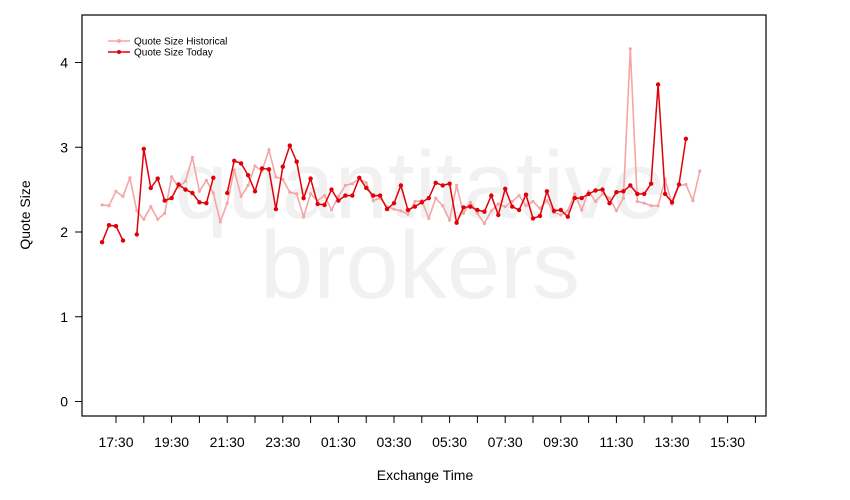 Image resolution: width=850 pixels, height=500 pixels. Describe the element at coordinates (64, 402) in the screenshot. I see `y-tick-label: 0` at that location.